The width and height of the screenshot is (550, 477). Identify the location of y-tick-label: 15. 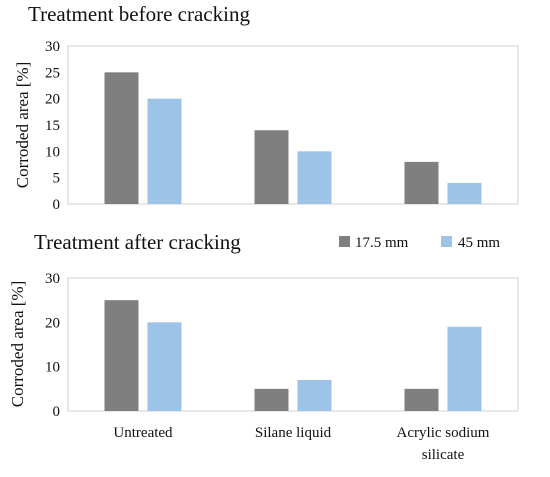
(52, 126).